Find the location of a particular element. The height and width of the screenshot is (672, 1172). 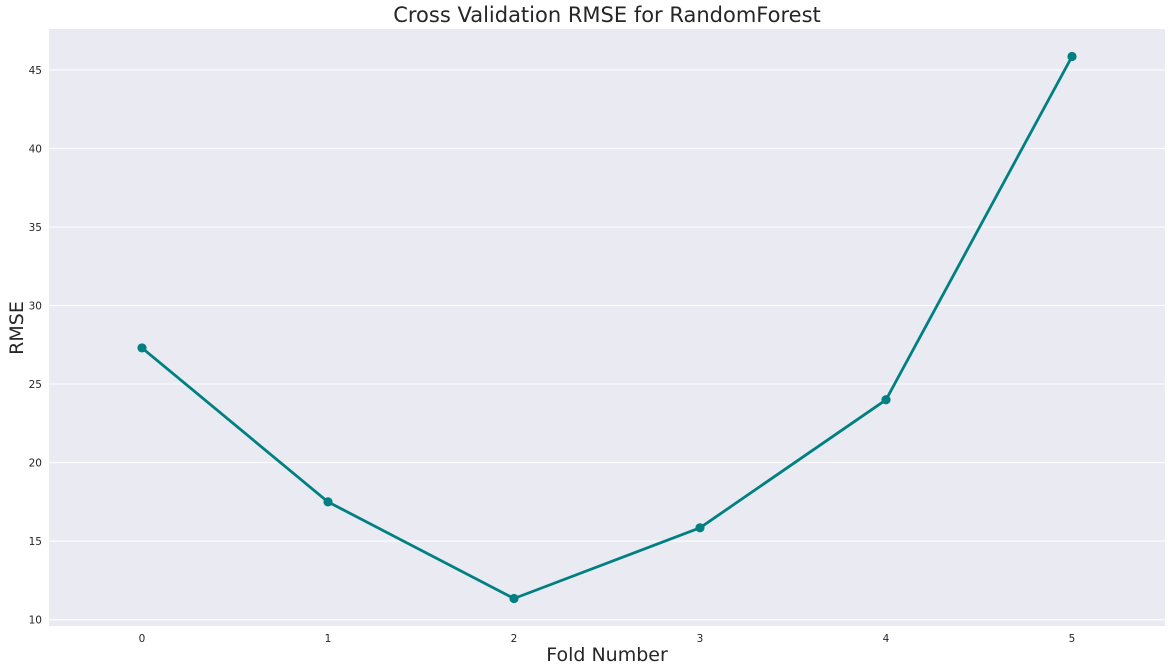

y-tick-label: 25 is located at coordinates (35, 385).